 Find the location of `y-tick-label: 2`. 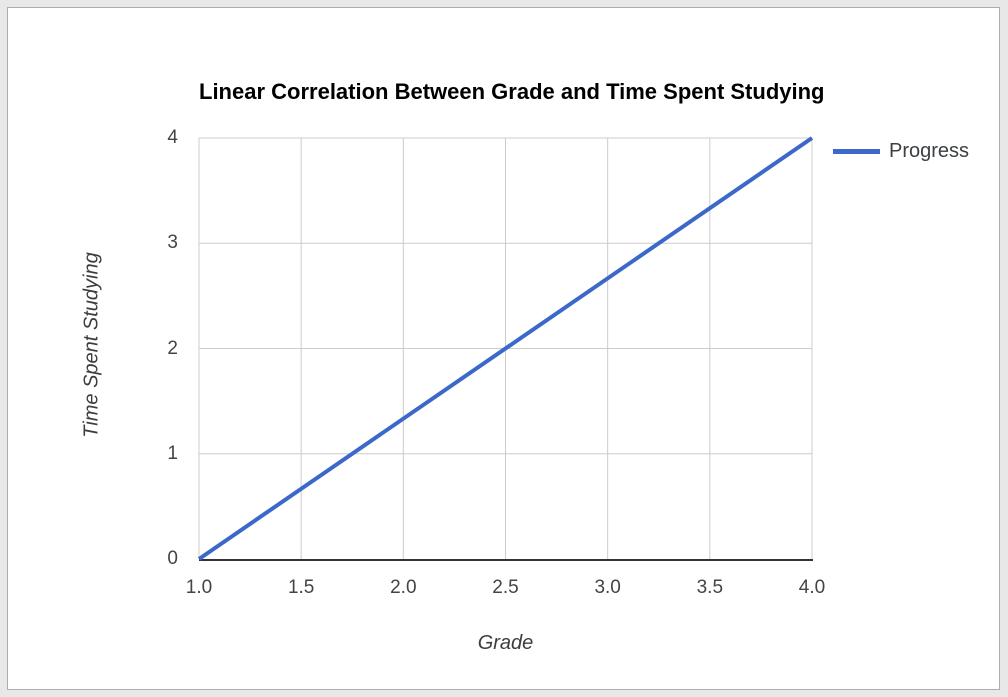

y-tick-label: 2 is located at coordinates (172, 348).